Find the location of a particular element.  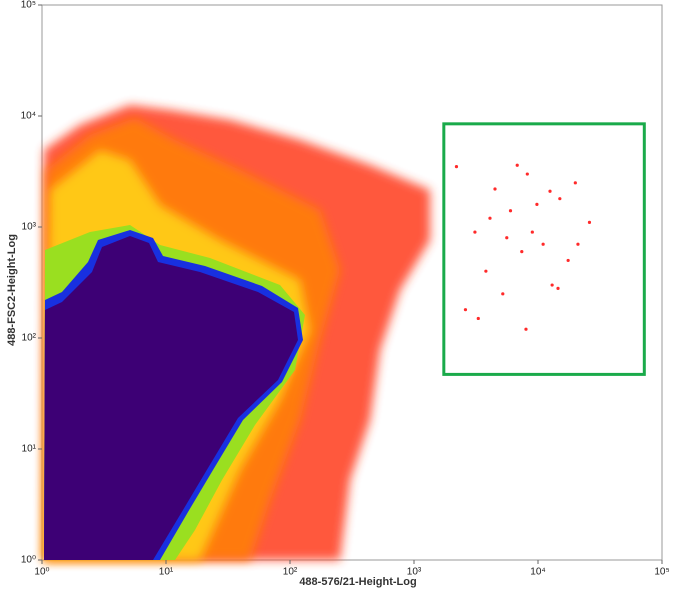

x-tick-label: 10⁴ is located at coordinates (537, 572).